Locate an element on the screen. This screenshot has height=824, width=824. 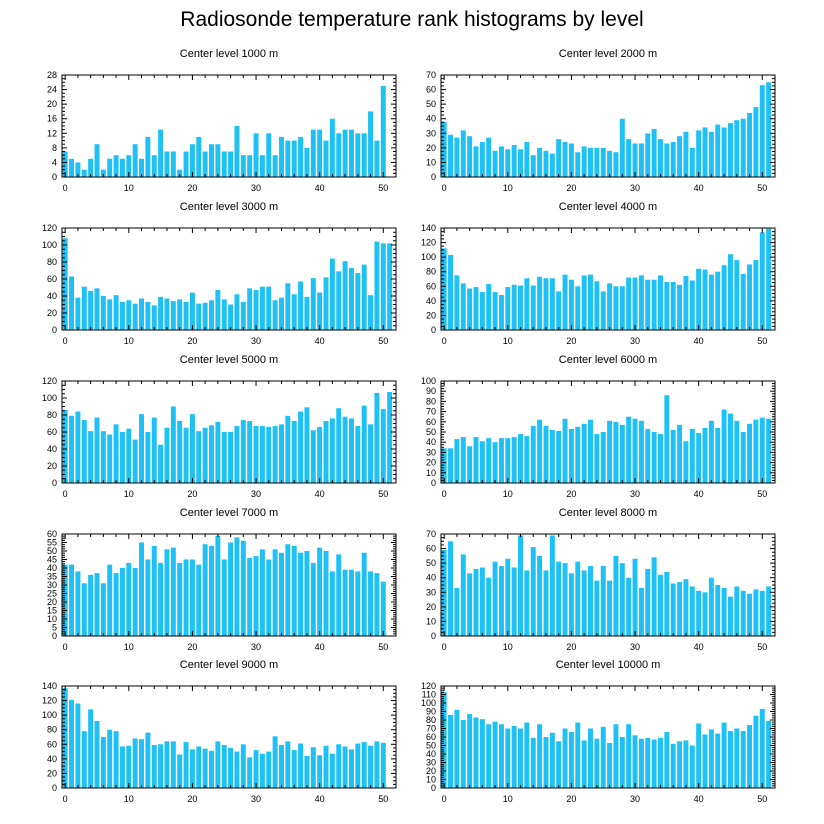
y-tick-label: 15 is located at coordinates (52, 611).